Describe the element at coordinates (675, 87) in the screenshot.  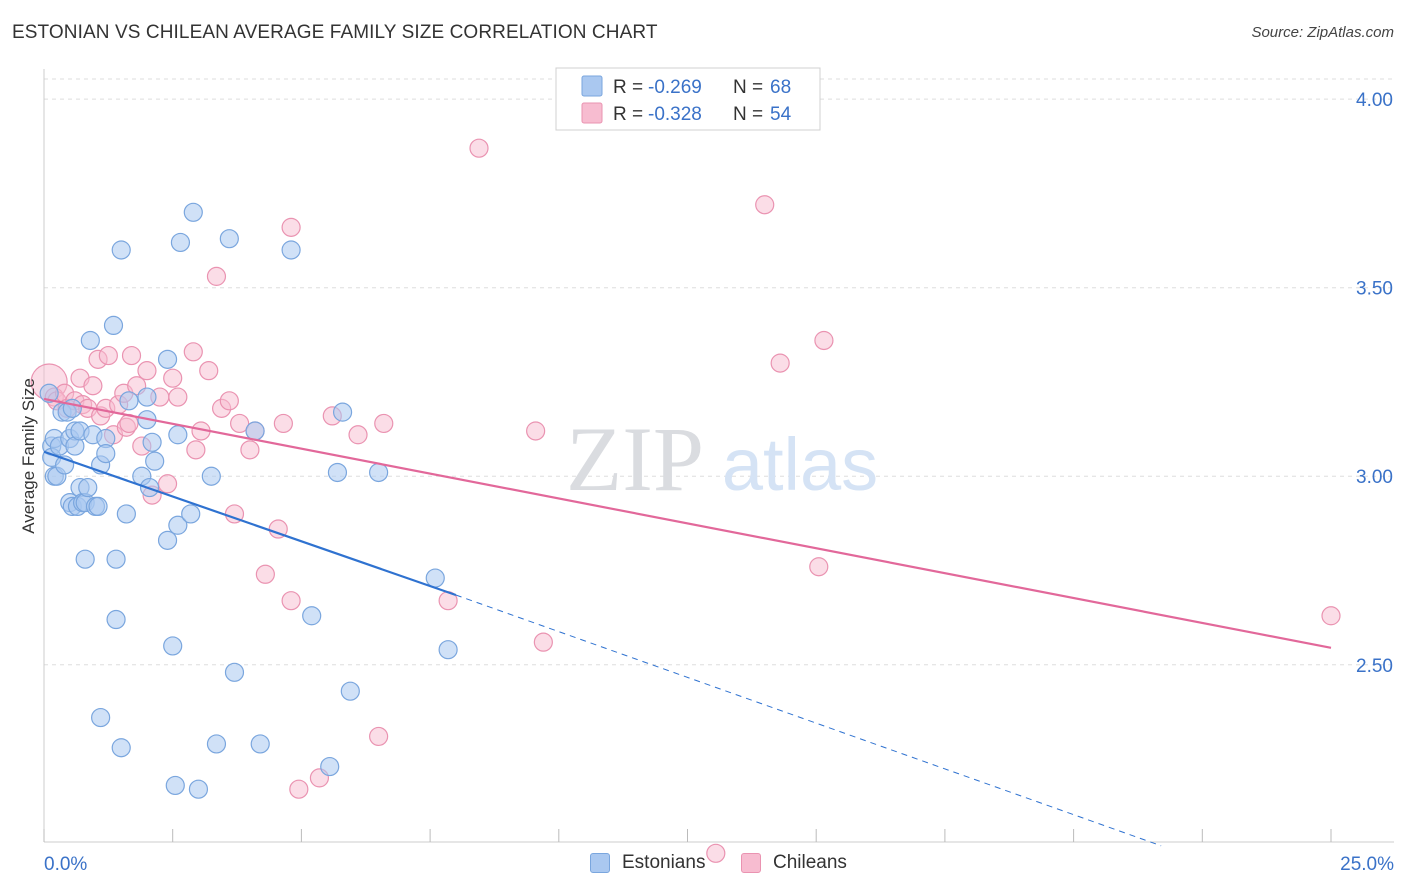
I see `legend-r-value-estonians: -0.269` at that location.